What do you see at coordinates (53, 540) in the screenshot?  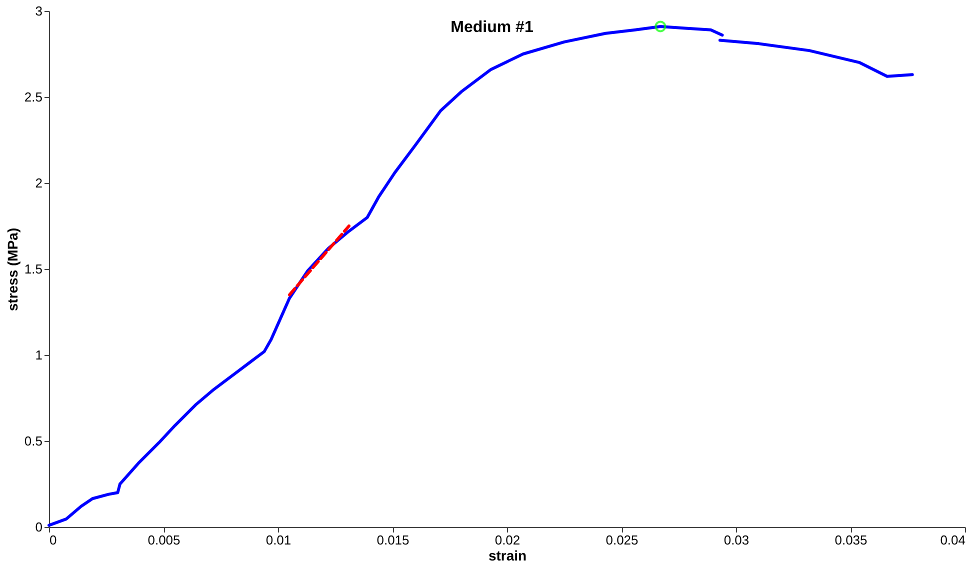 I see `x-tick-label: 0` at bounding box center [53, 540].